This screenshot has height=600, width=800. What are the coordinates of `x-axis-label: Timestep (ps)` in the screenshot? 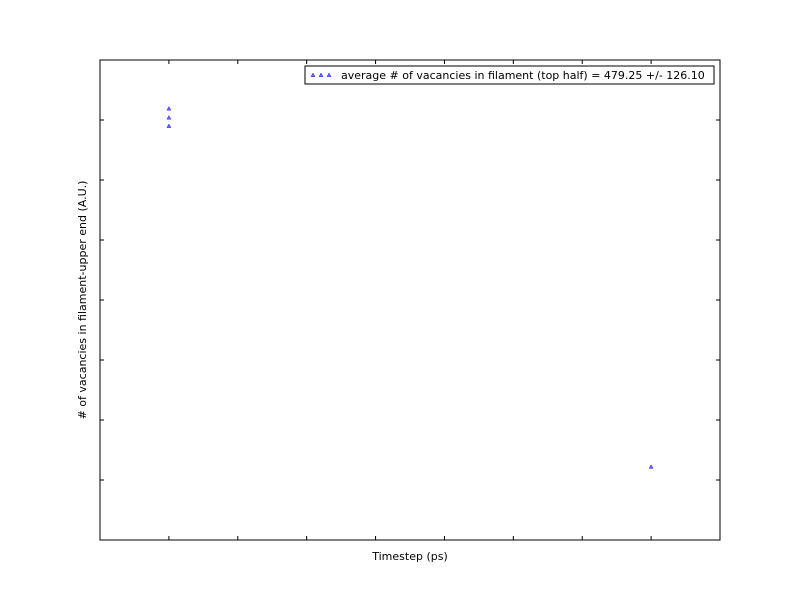 It's located at (409, 556).